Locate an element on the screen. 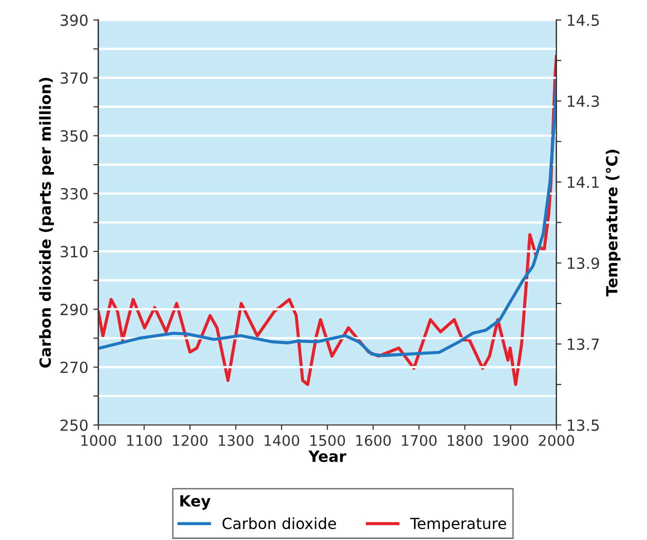 Image resolution: width=647 pixels, height=540 pixels. x-tick-label: 1300 is located at coordinates (236, 440).